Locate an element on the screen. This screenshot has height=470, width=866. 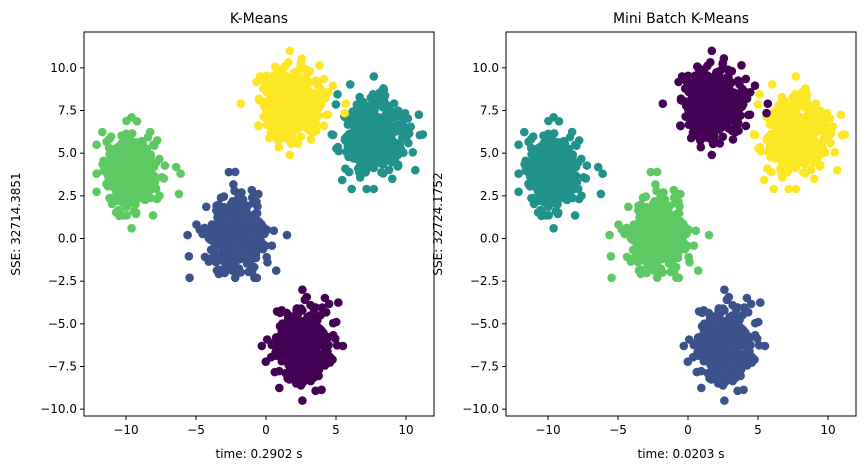
y-tick-label: 2.5 is located at coordinates (67, 196).